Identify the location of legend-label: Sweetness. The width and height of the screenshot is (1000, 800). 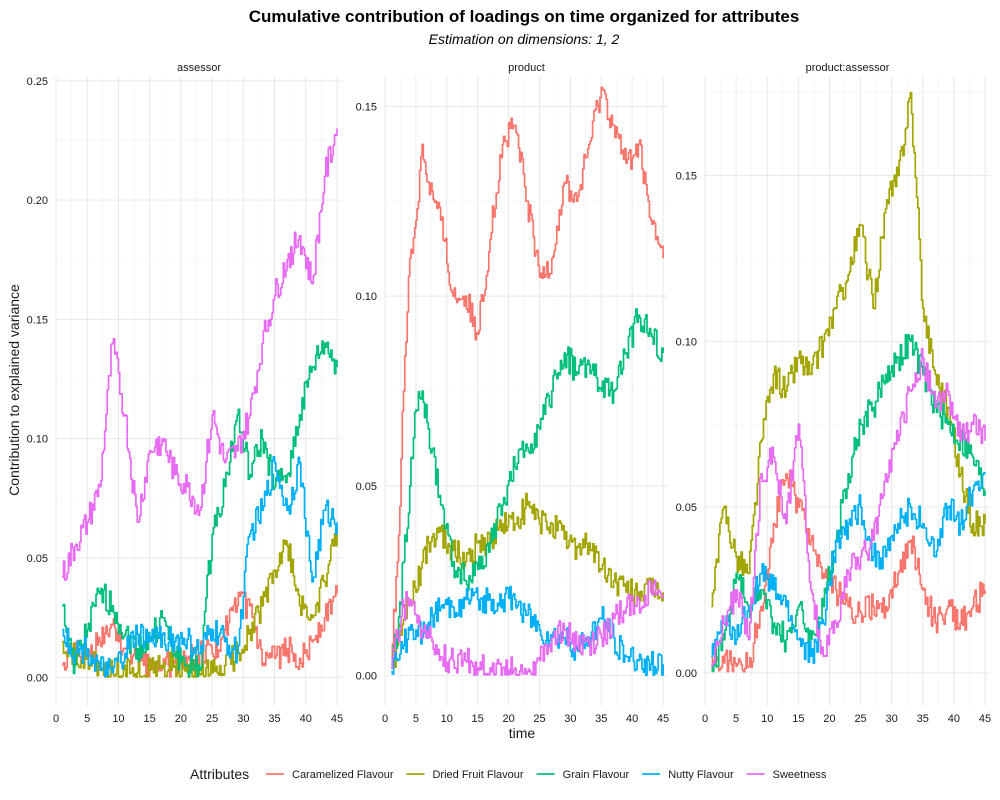
(800, 775).